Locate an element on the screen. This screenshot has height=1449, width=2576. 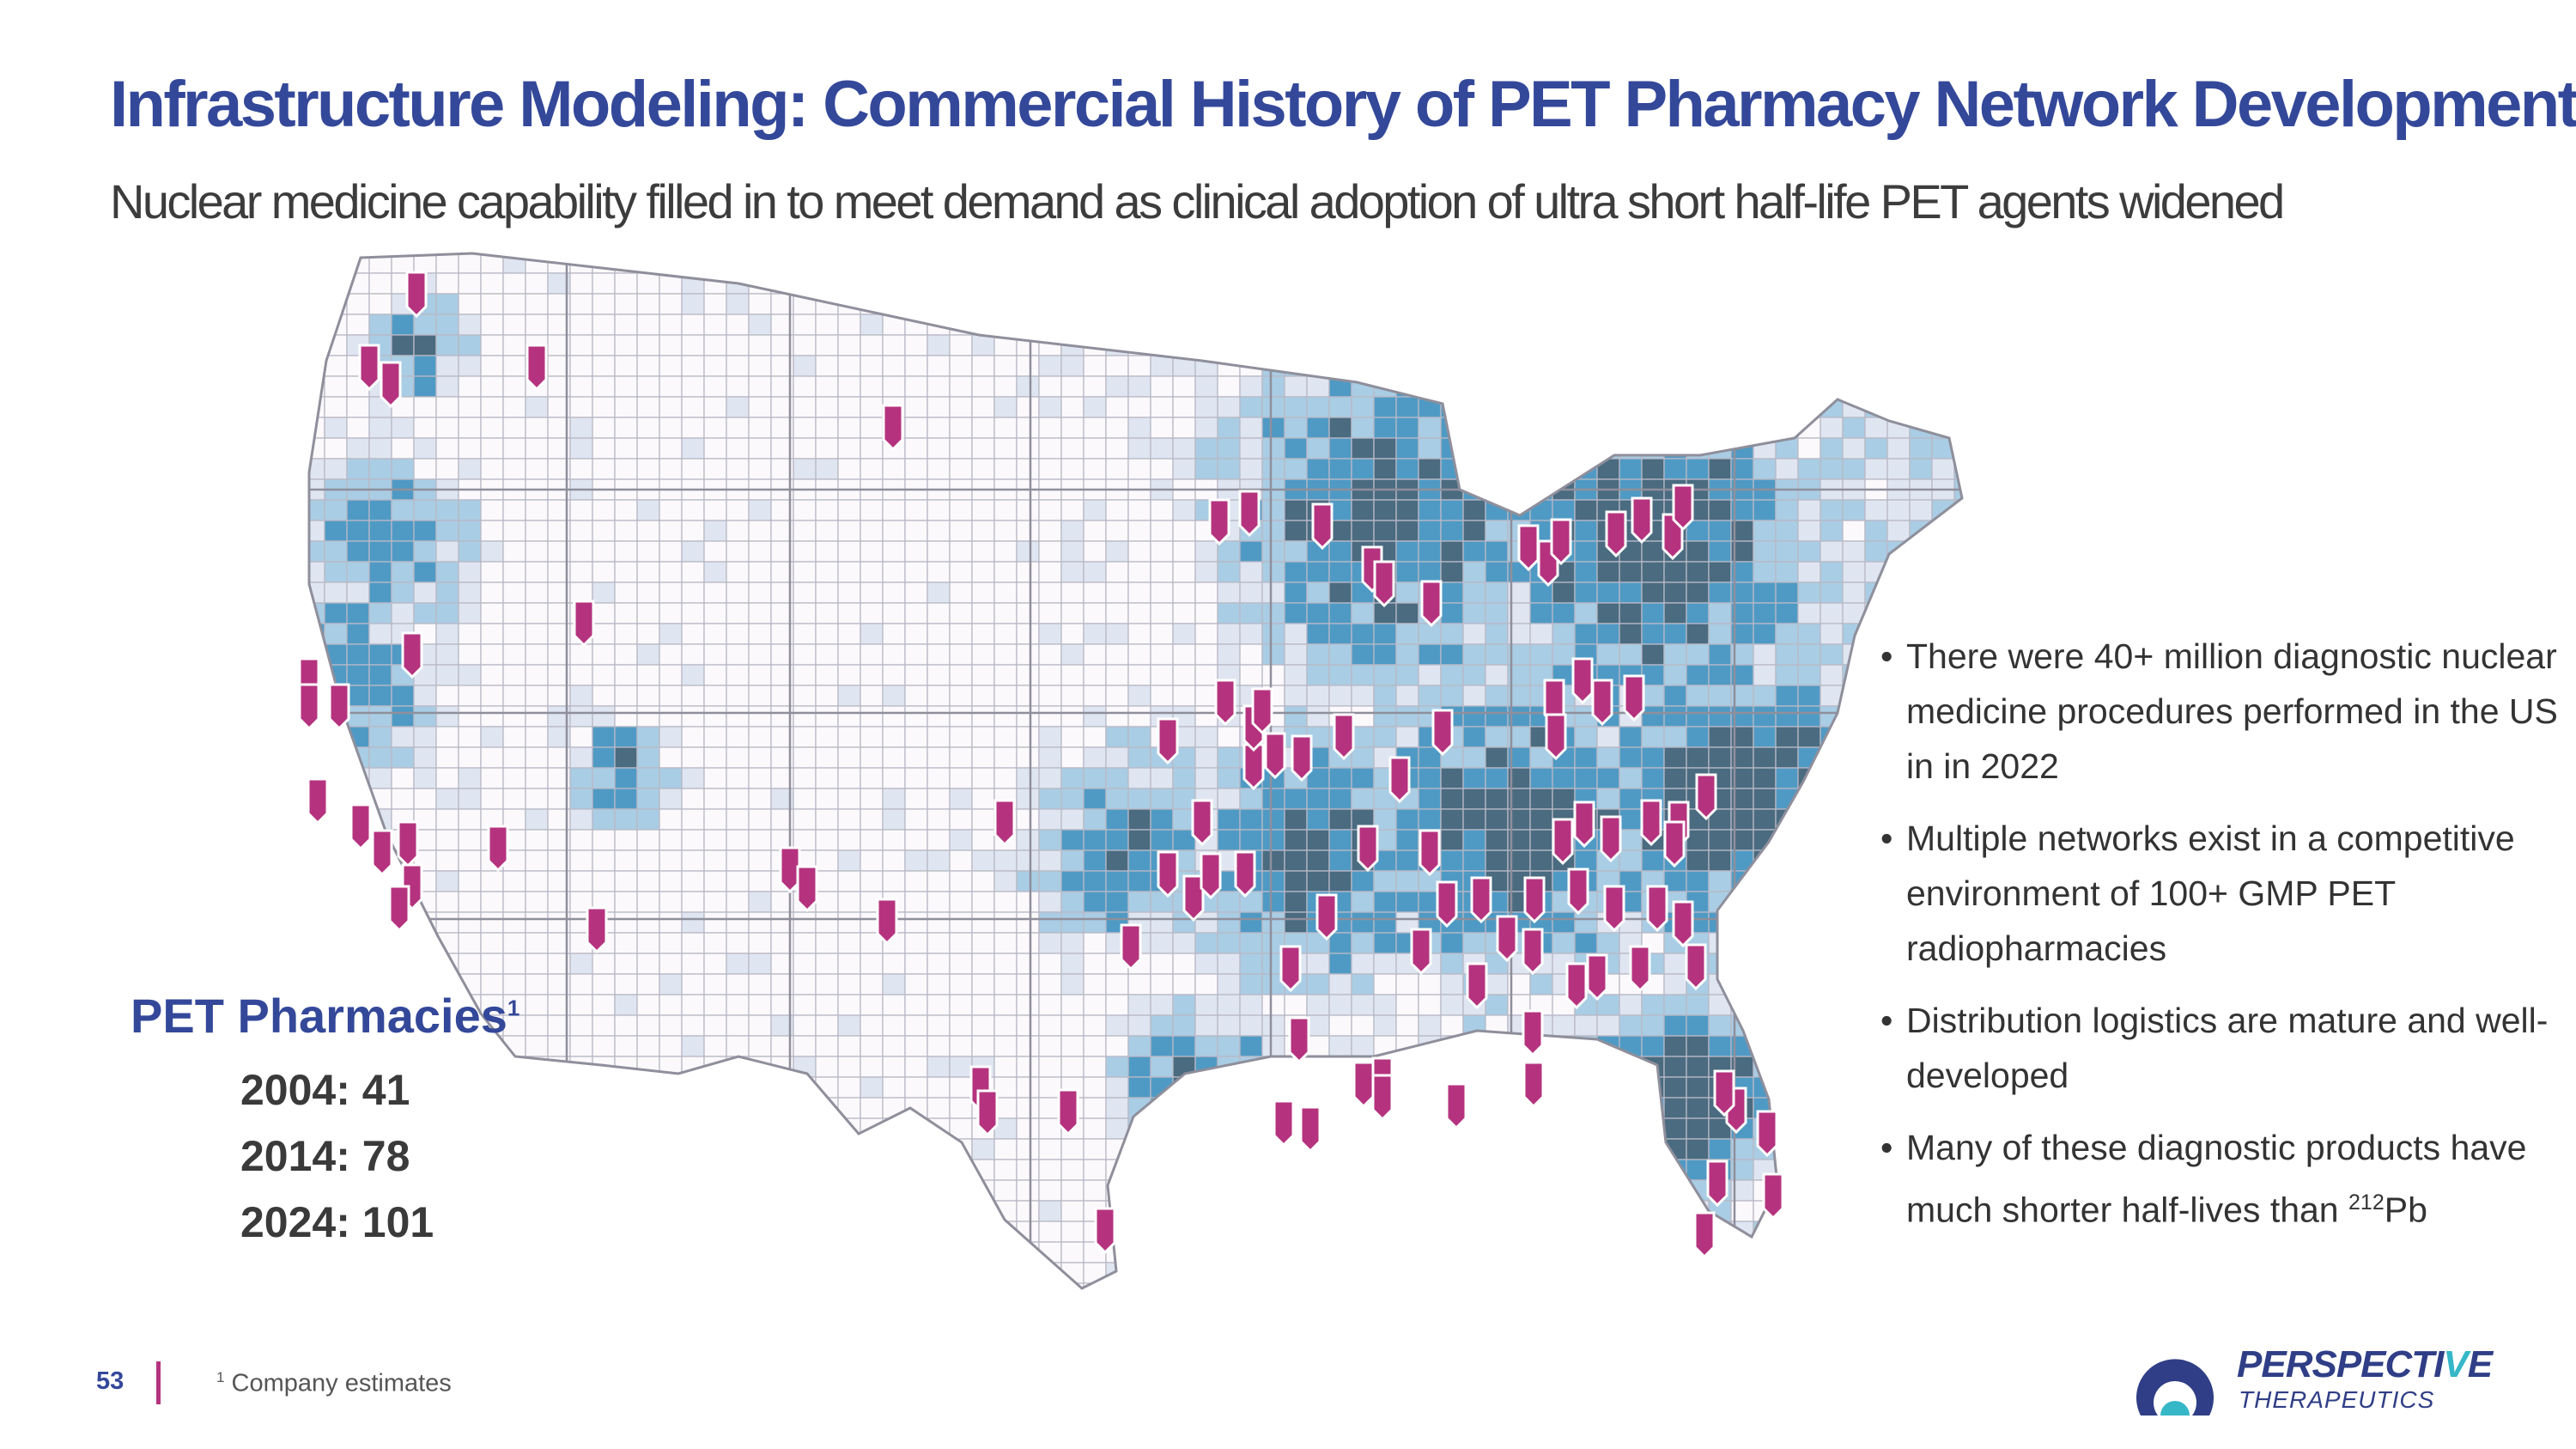
footer-divider is located at coordinates (159, 1382).